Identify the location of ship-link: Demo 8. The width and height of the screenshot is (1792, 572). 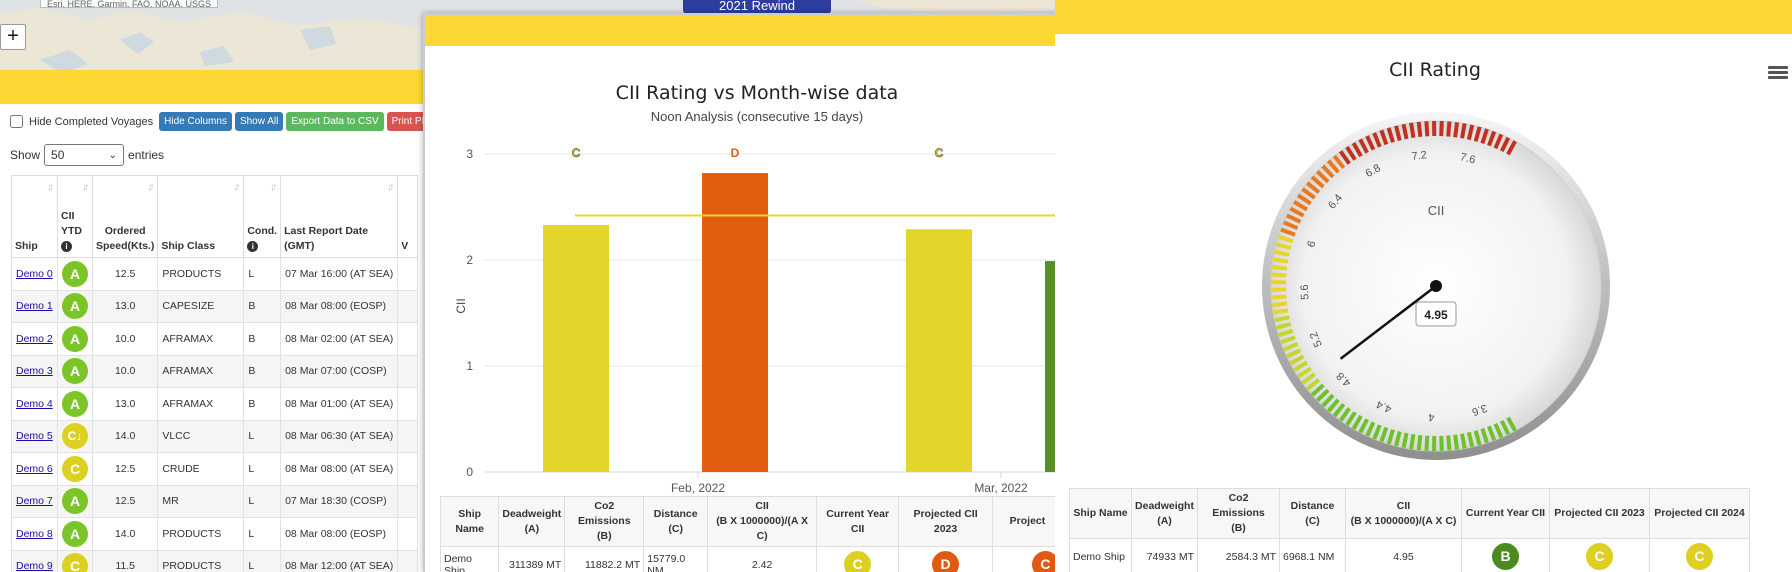
(34, 533).